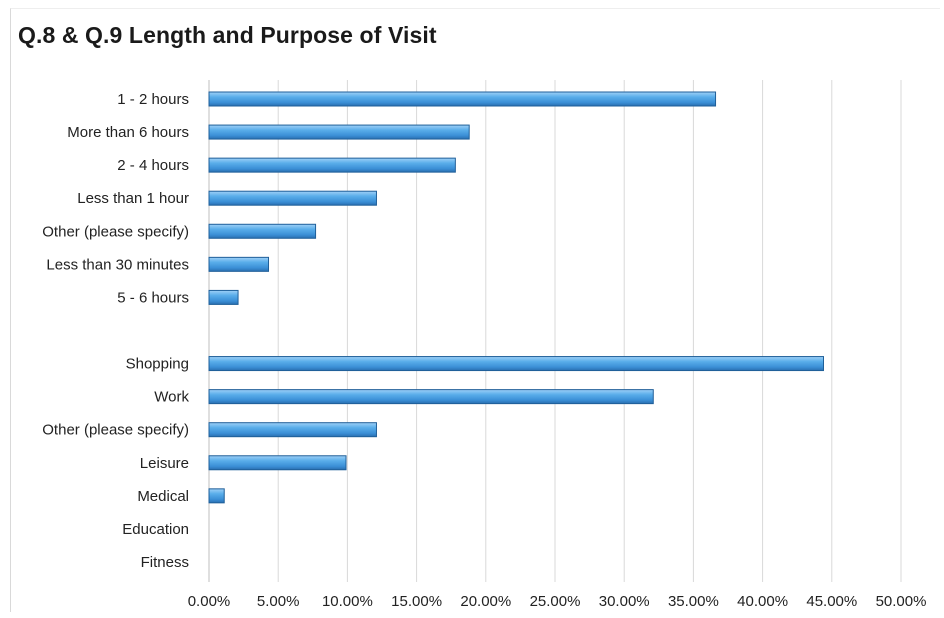 Image resolution: width=944 pixels, height=618 pixels. I want to click on category-label: 1 - 2 hours, so click(153, 99).